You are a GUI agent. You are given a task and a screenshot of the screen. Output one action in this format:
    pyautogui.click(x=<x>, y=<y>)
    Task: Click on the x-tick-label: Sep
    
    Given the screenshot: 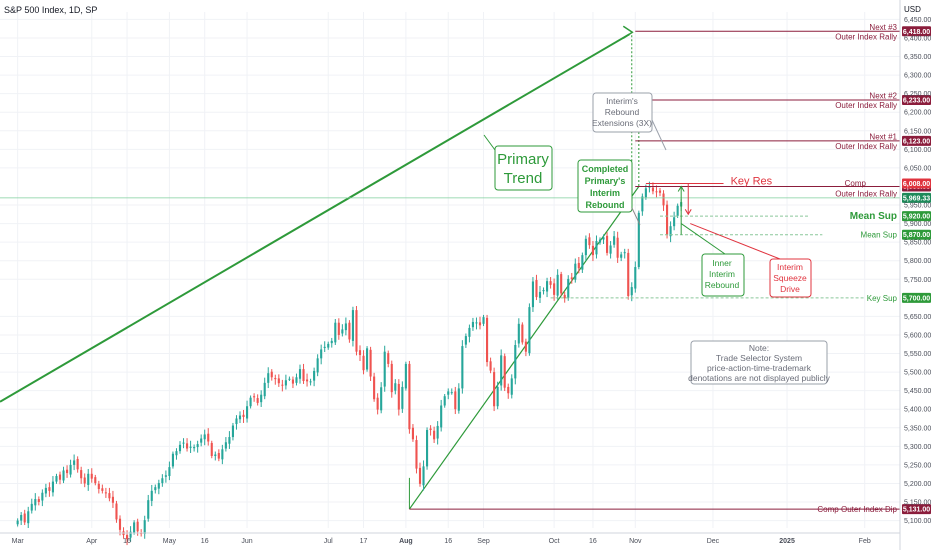 What is the action you would take?
    pyautogui.click(x=483, y=541)
    